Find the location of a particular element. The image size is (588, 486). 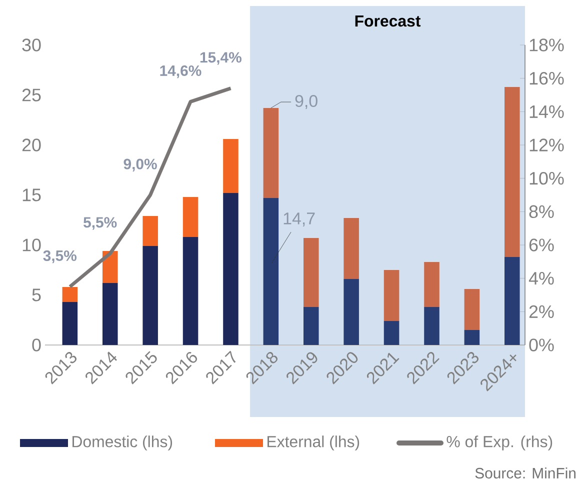

legend-label: Domestic (lhs) is located at coordinates (122, 443).